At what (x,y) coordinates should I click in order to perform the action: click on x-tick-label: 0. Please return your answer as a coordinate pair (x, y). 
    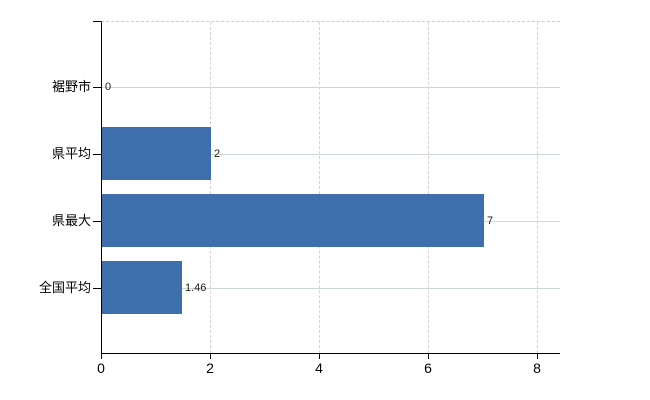
    Looking at the image, I should click on (101, 368).